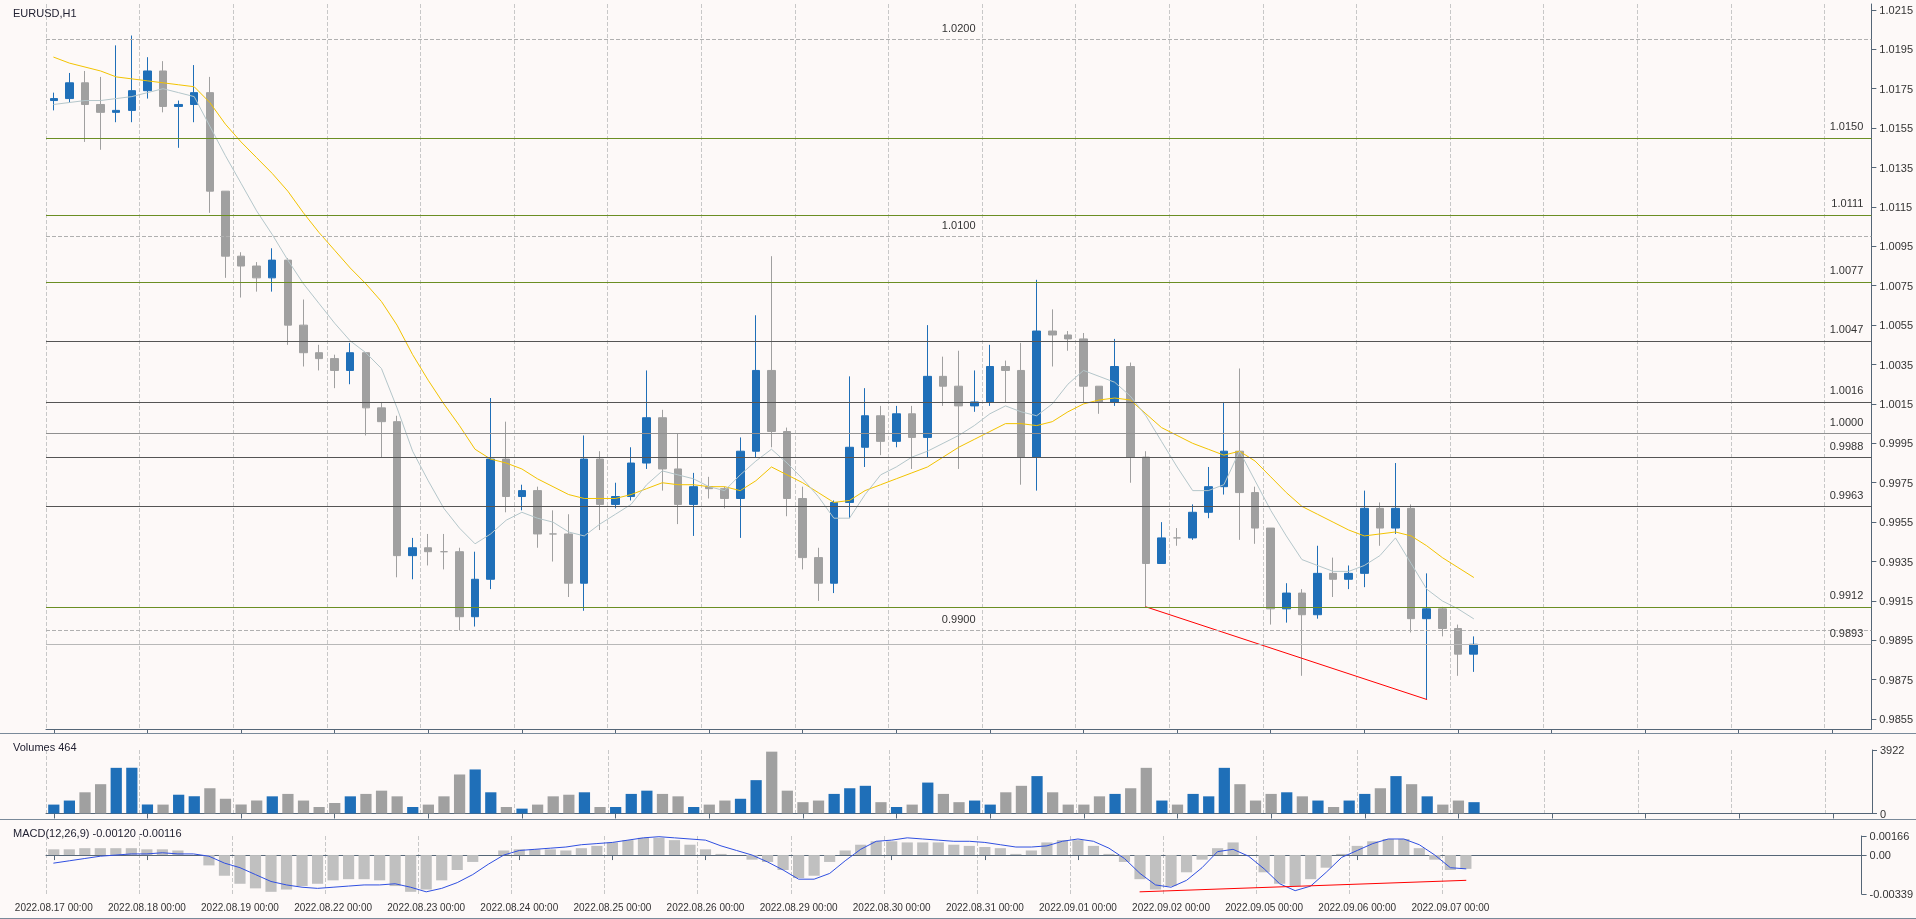  I want to click on y-tick-label: 1.0115, so click(1896, 206).